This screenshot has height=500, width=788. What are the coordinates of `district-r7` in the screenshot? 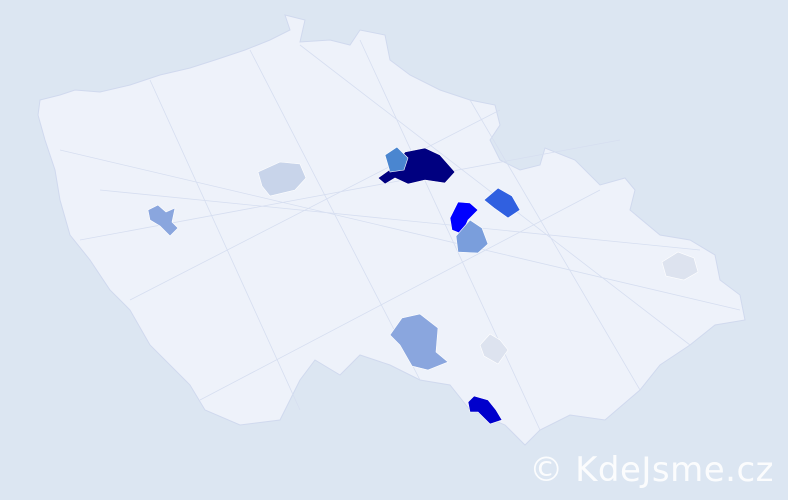 It's located at (163, 220).